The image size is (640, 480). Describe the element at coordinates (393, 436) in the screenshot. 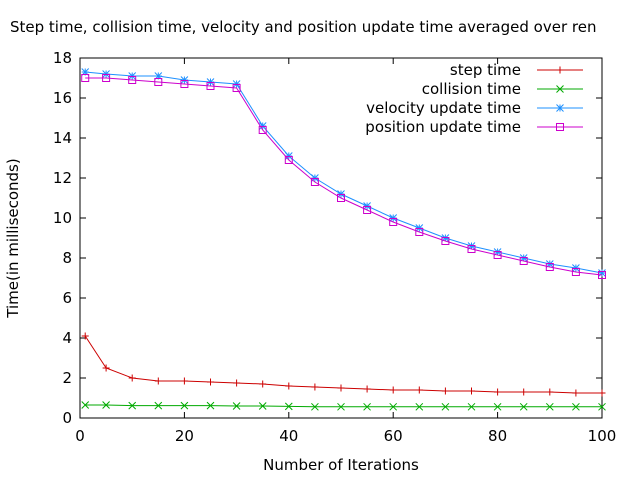

I see `x-tick-label: 60` at that location.